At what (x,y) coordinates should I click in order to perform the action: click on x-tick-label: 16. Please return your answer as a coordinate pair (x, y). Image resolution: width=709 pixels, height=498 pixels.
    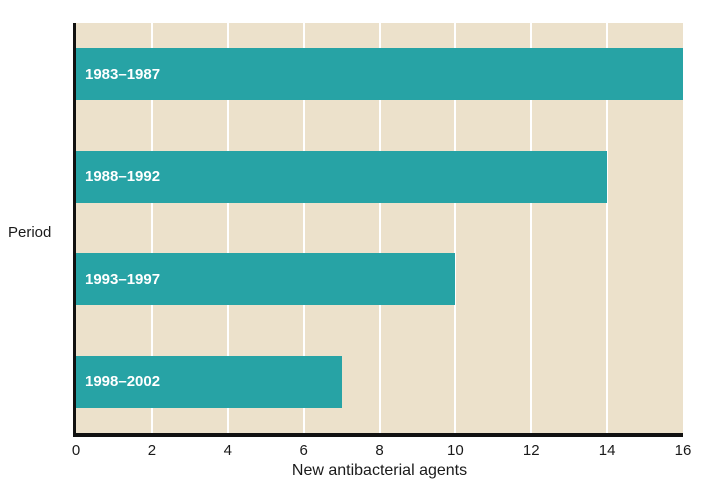
    Looking at the image, I should click on (683, 450).